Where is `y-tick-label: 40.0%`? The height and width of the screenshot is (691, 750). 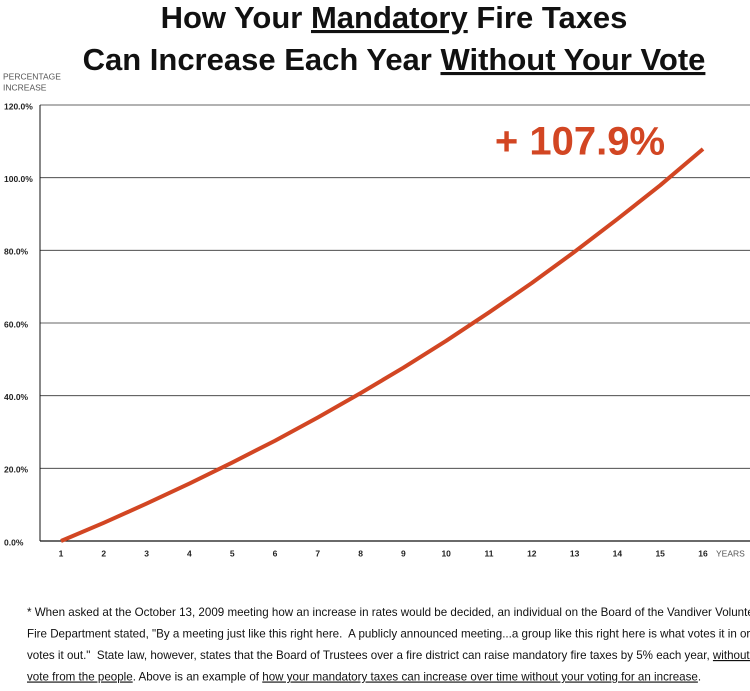
y-tick-label: 40.0% is located at coordinates (16, 397).